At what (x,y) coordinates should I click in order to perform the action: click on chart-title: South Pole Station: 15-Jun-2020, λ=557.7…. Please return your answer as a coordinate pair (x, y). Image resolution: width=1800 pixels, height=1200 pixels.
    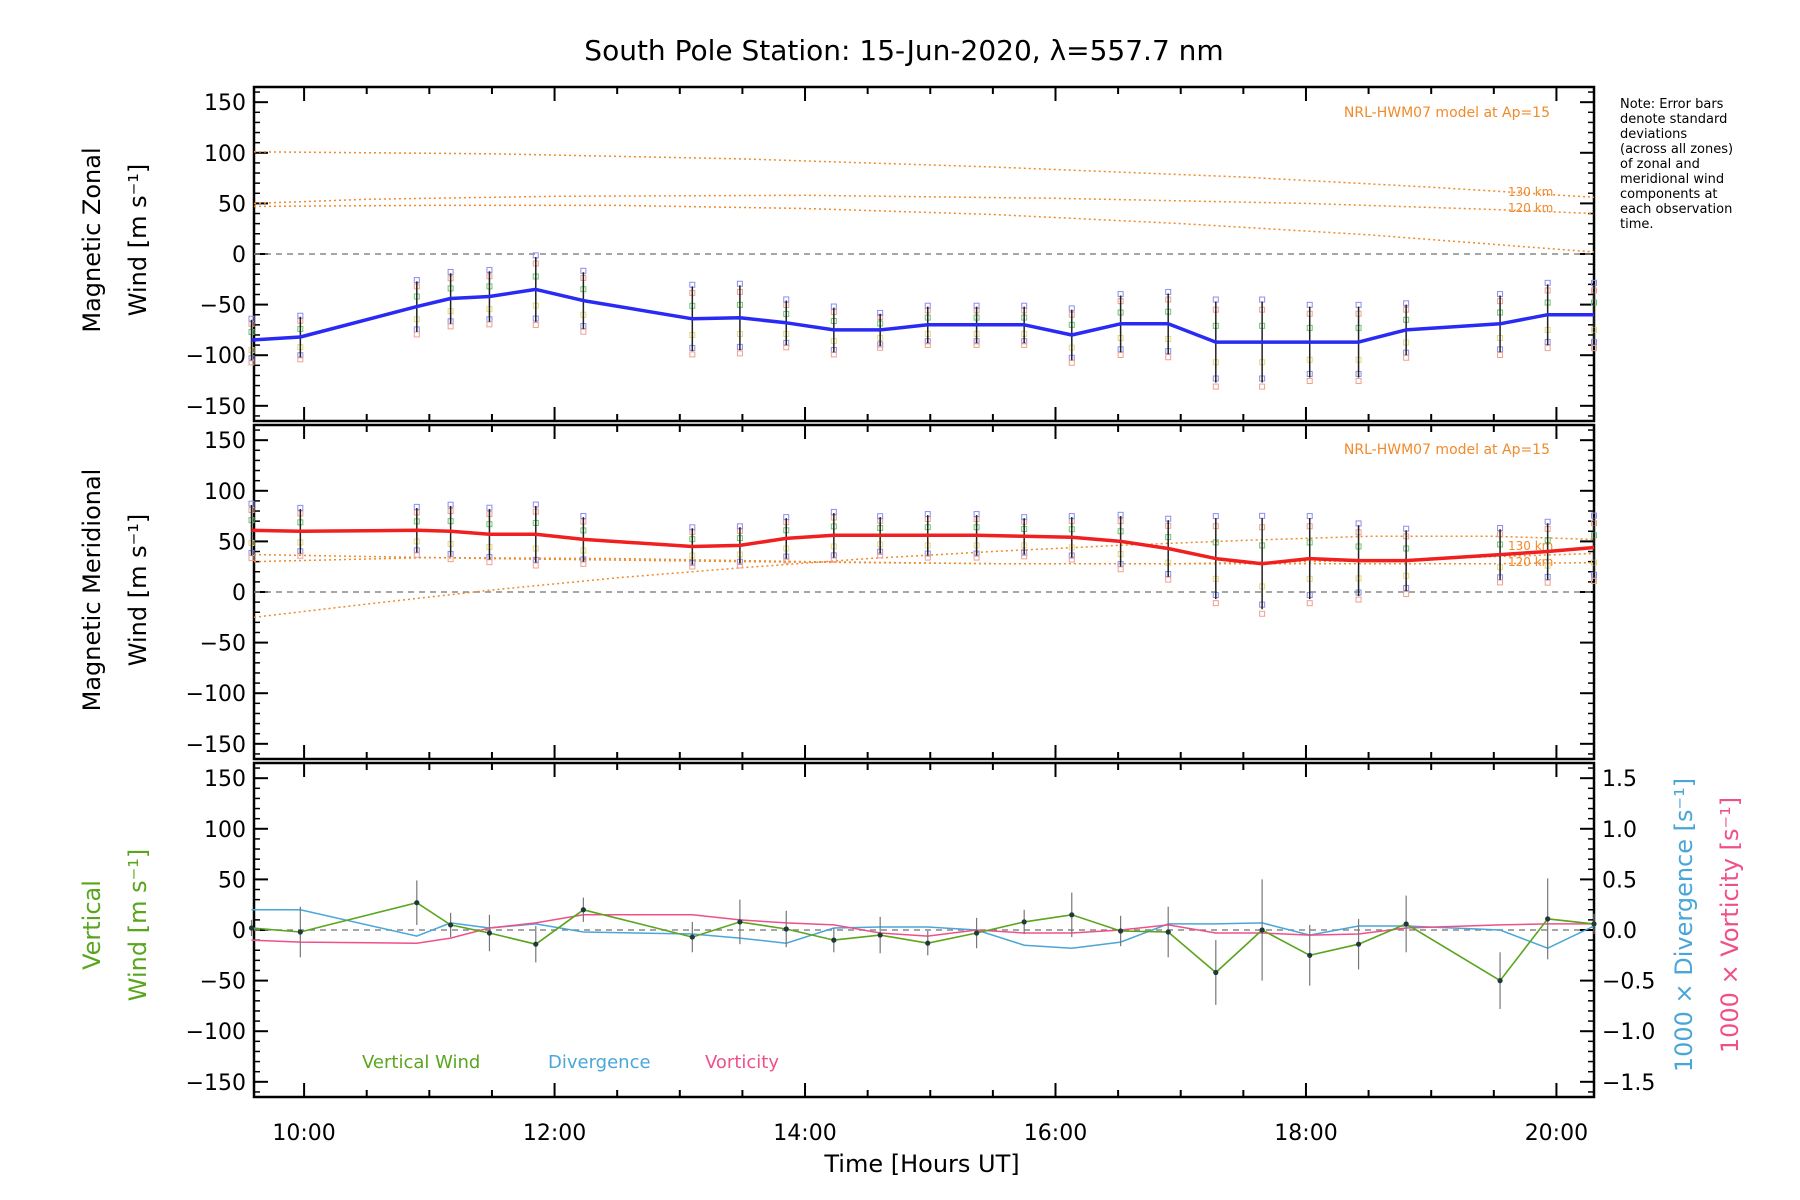
    Looking at the image, I should click on (903, 50).